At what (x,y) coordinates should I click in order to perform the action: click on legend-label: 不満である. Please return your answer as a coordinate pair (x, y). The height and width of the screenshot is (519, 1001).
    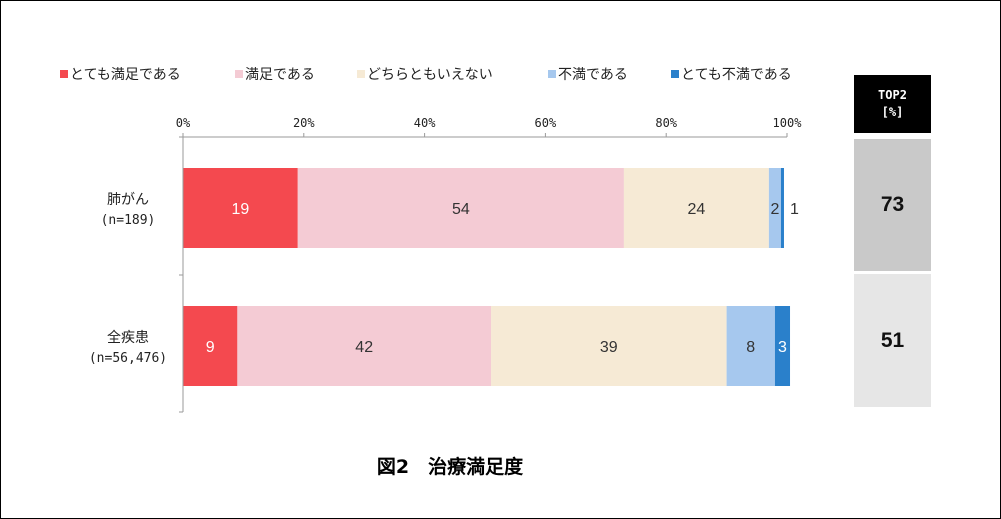
    Looking at the image, I should click on (593, 75).